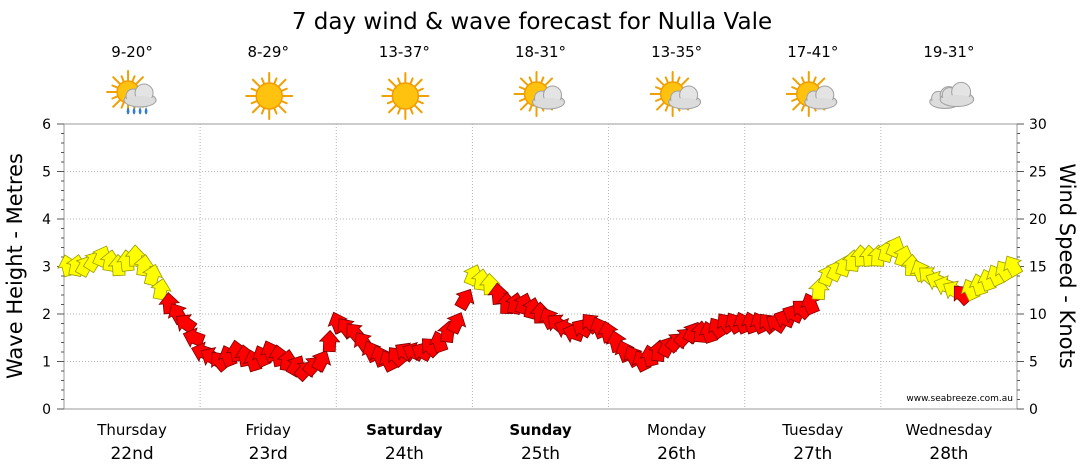 Image resolution: width=1080 pixels, height=475 pixels. What do you see at coordinates (540, 81) in the screenshot?
I see `weather-row: 9-20° 8-29° 13-37° 18-31° 13-35° 17-41° 19-31°` at bounding box center [540, 81].